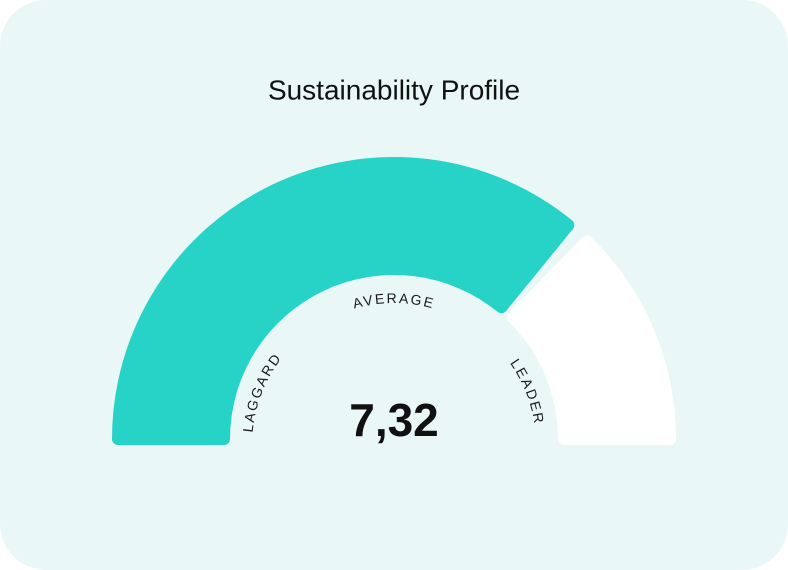 This screenshot has height=570, width=788. I want to click on gauge-value: 7,32, so click(394, 420).